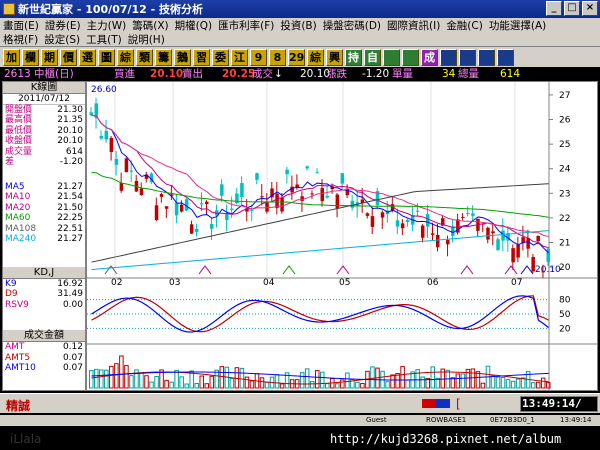 This screenshot has width=600, height=450. I want to click on volume-list: AMT 0.12 AMT5 0.07 AMT10 0.07, so click(44, 358).